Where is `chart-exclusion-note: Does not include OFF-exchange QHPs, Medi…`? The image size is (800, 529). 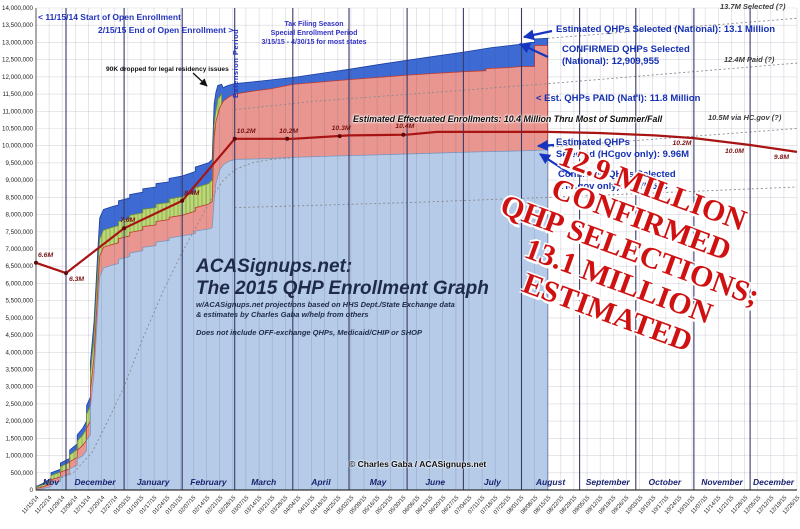
chart-exclusion-note: Does not include OFF-exchange QHPs, Medi… is located at coordinates (309, 332).